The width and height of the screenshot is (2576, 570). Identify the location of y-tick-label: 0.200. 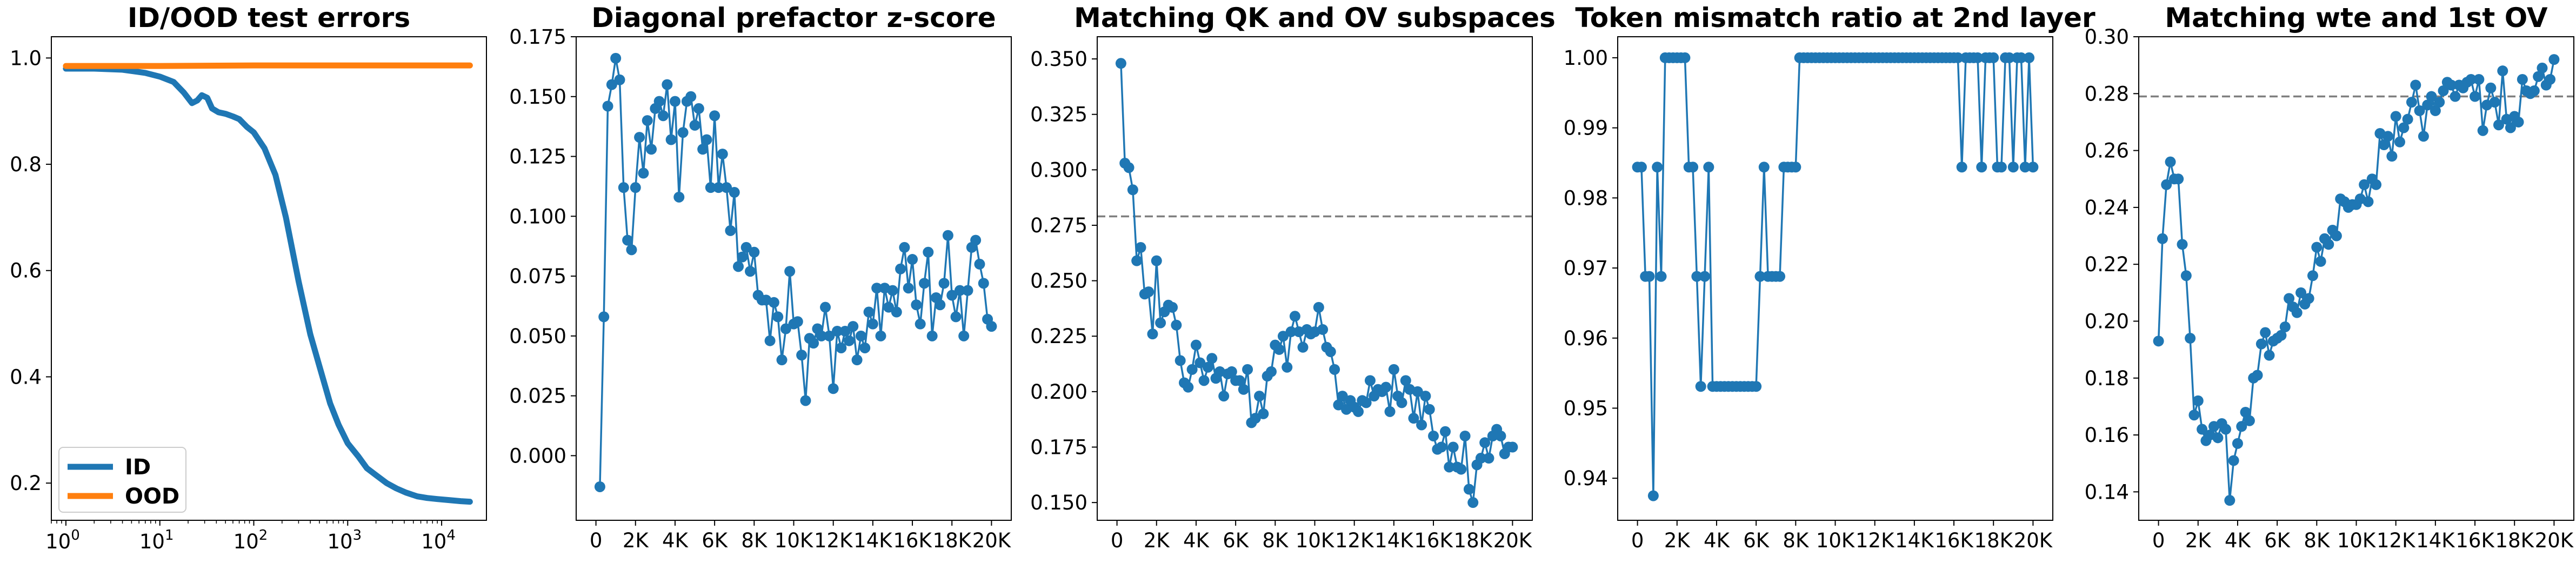
(1058, 392).